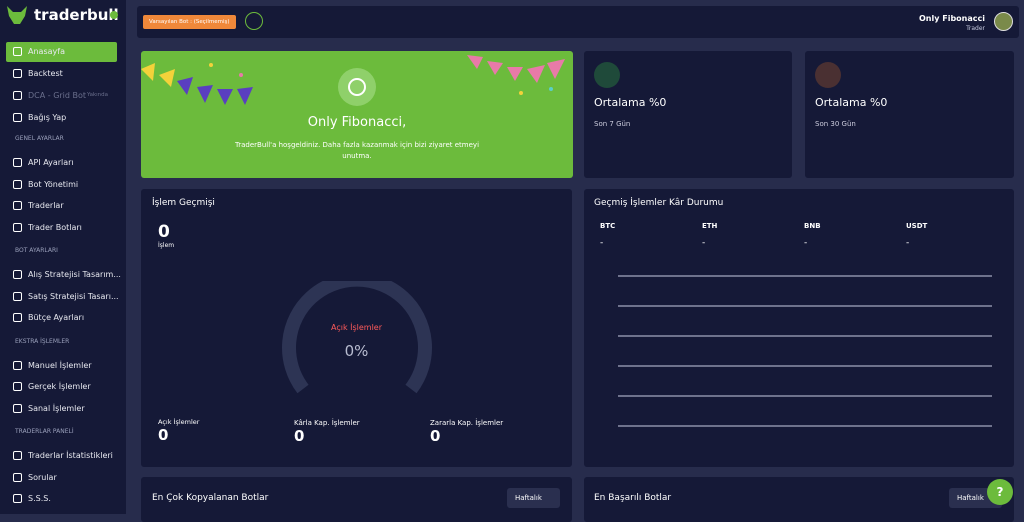 The image size is (1024, 522). I want to click on coin-name: USDT, so click(917, 226).